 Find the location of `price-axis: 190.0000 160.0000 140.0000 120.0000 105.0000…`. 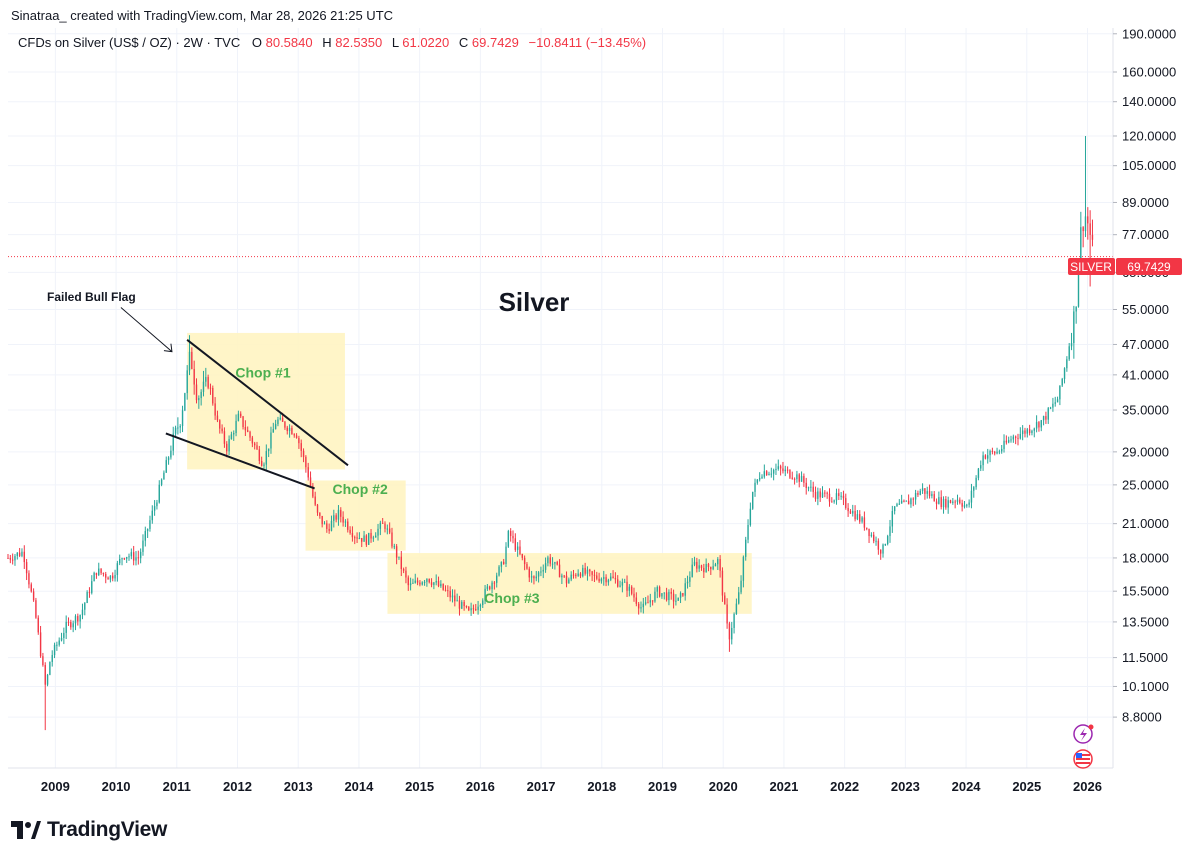

price-axis: 190.0000 160.0000 140.0000 120.0000 105.0000… is located at coordinates (1144, 375).